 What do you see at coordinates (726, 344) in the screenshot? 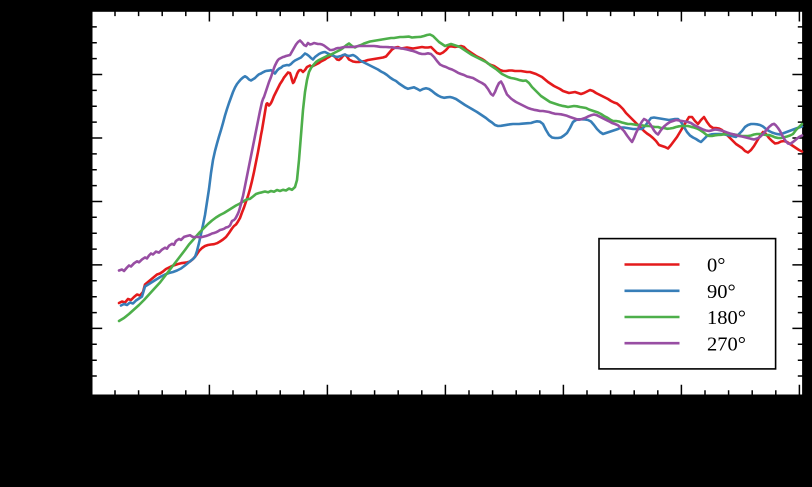
I see `svg-text: 270°` at bounding box center [726, 344].